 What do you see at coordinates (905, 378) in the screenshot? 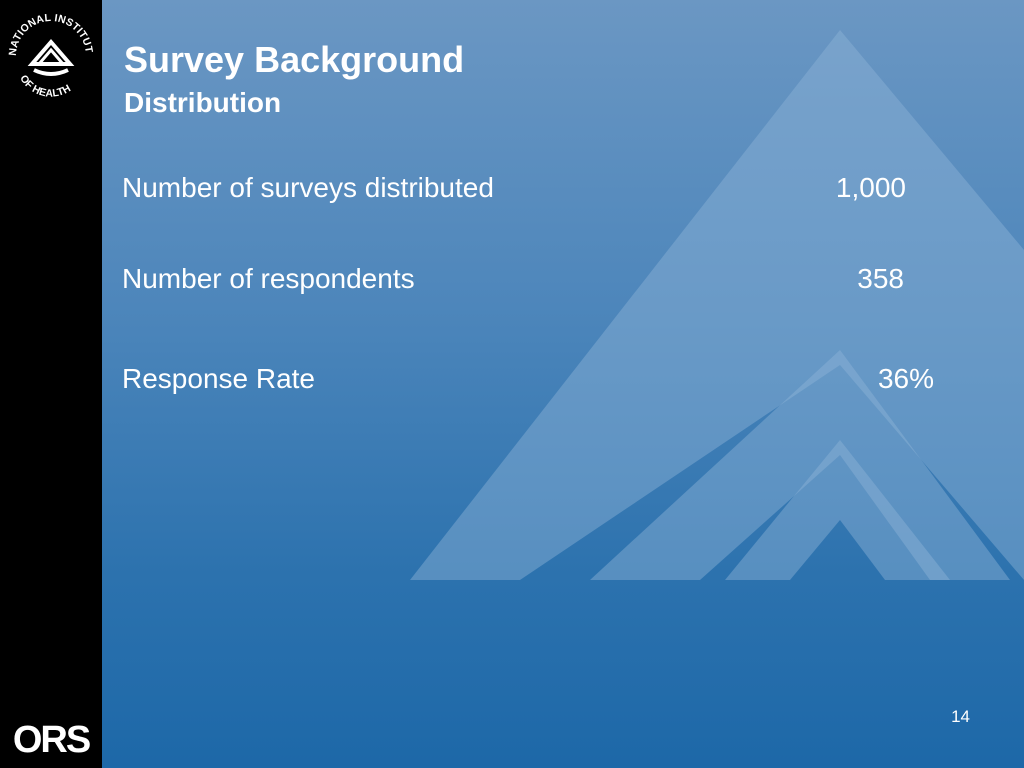
I see `row-value-response-rate: 36%` at bounding box center [905, 378].